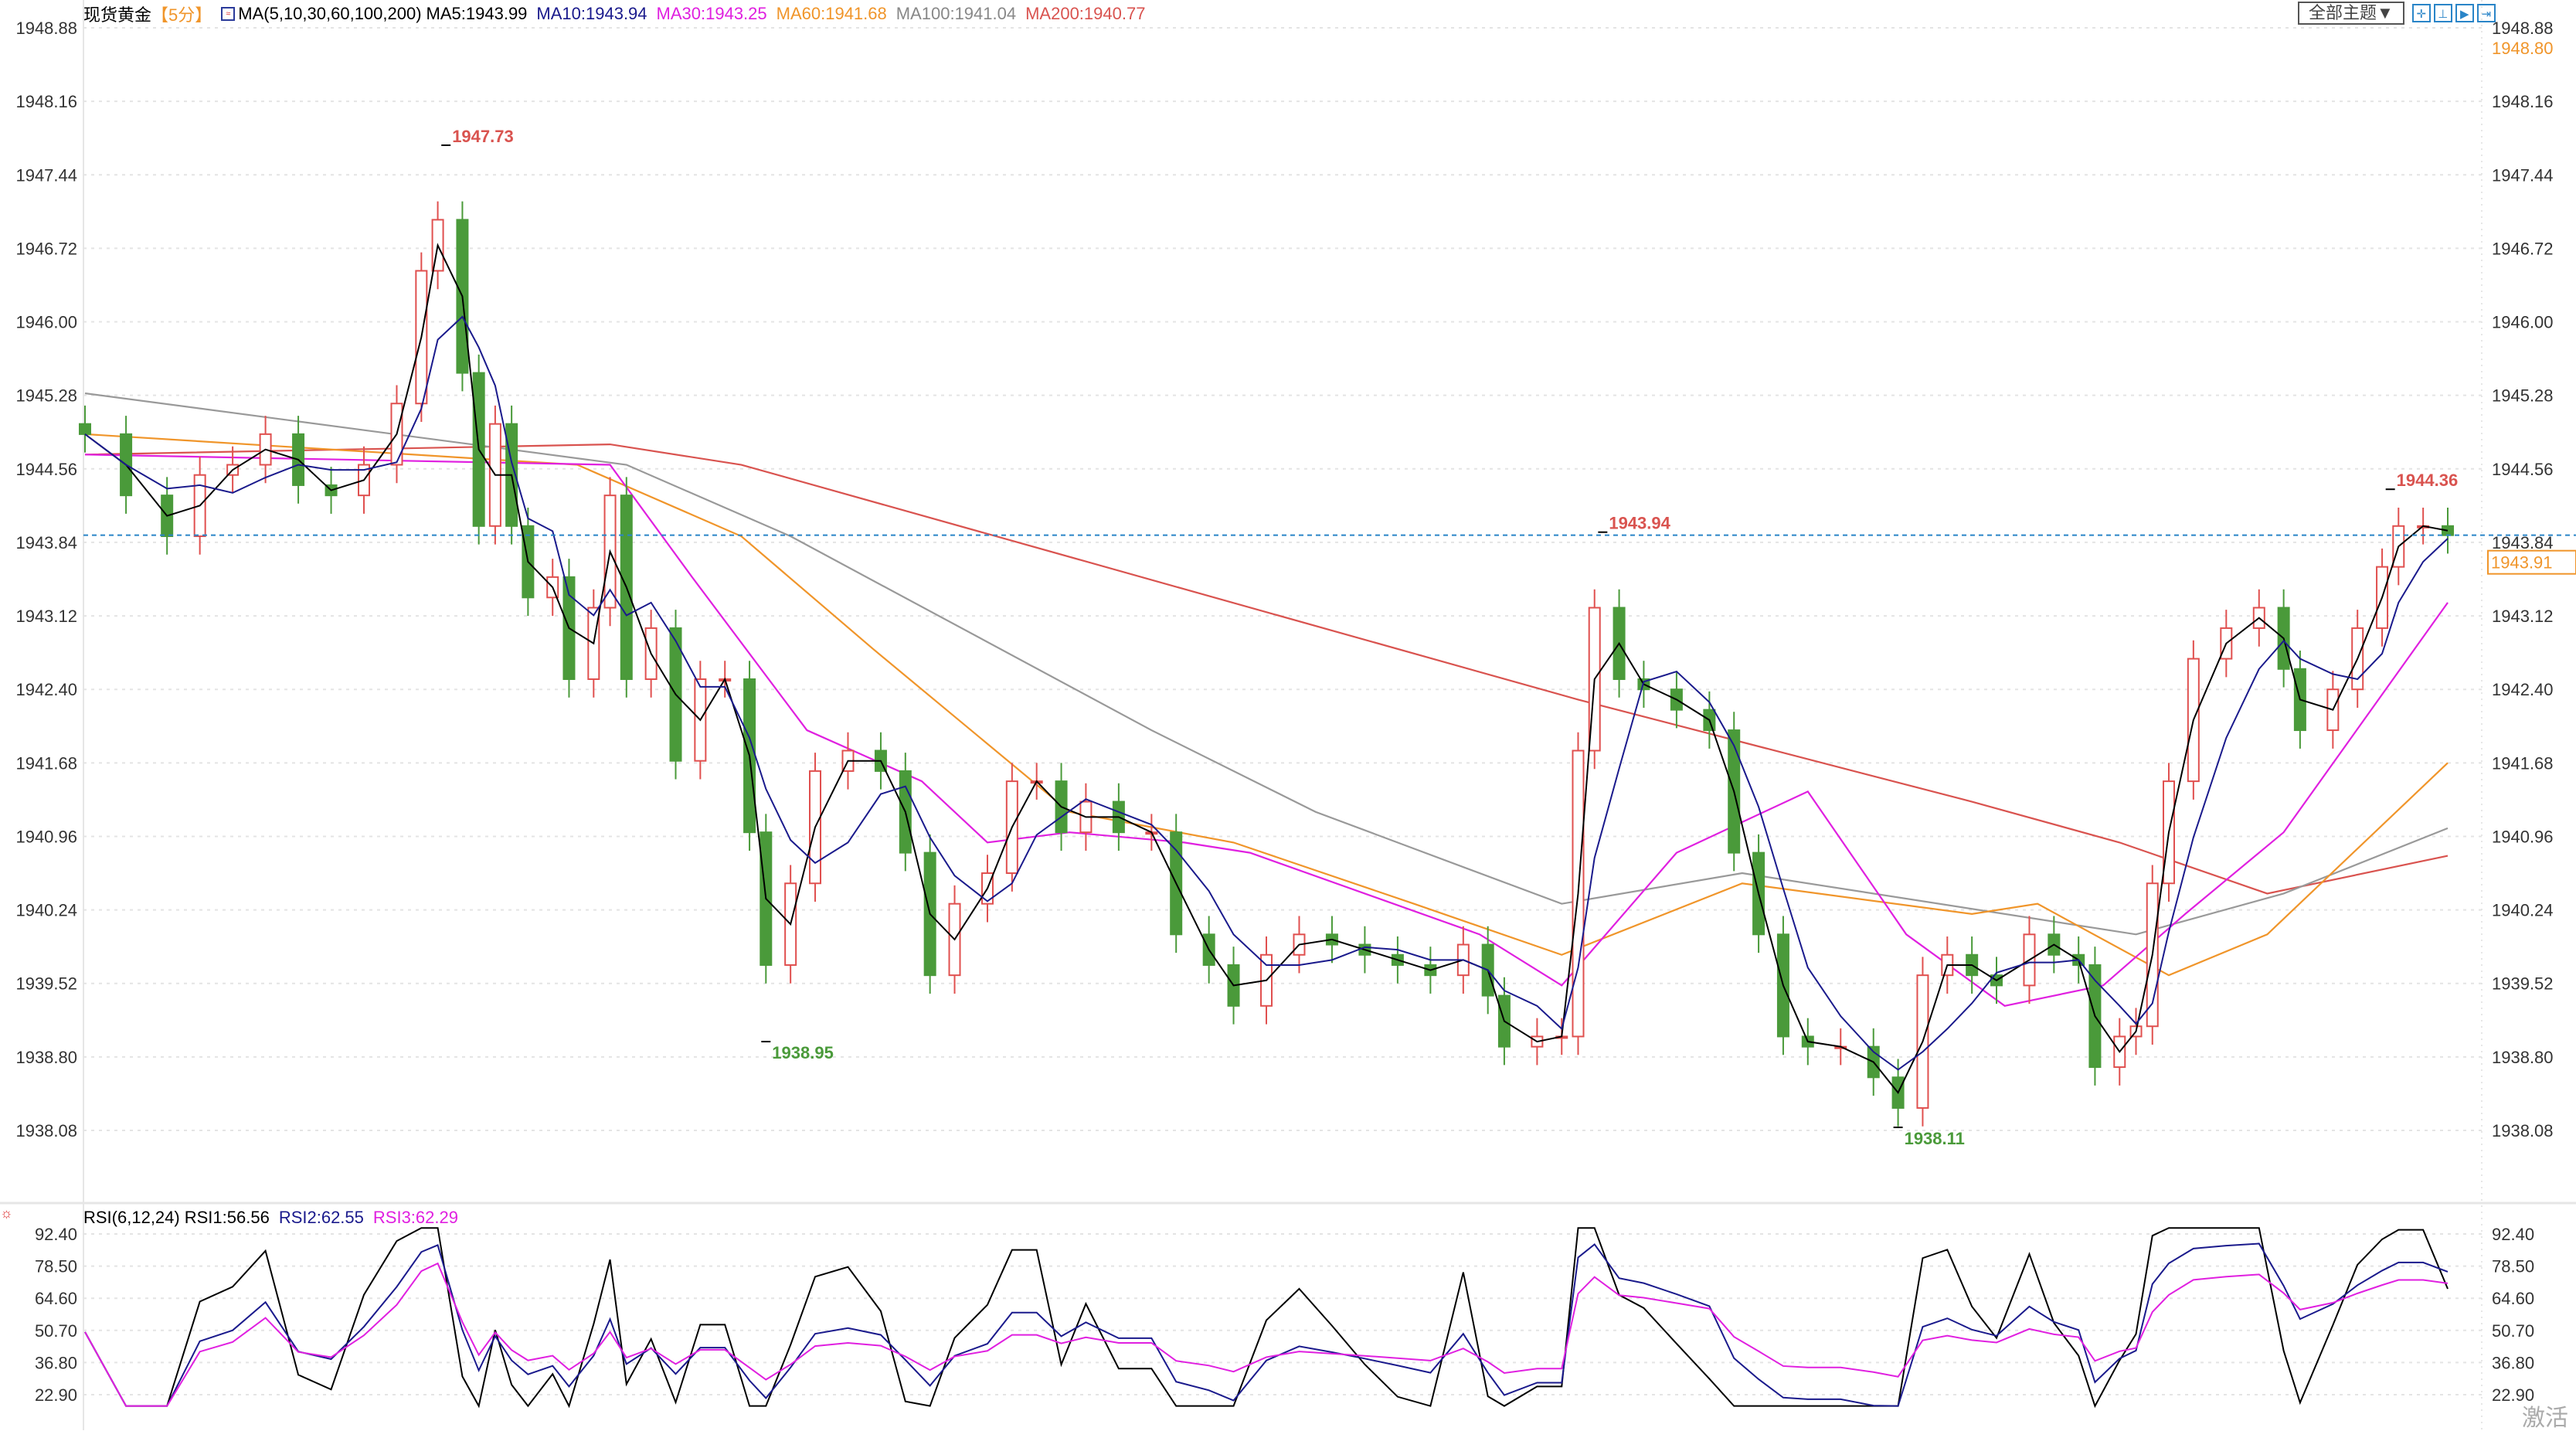 The height and width of the screenshot is (1431, 2576). I want to click on price-tick-label-right: 1943.12, so click(2523, 616).